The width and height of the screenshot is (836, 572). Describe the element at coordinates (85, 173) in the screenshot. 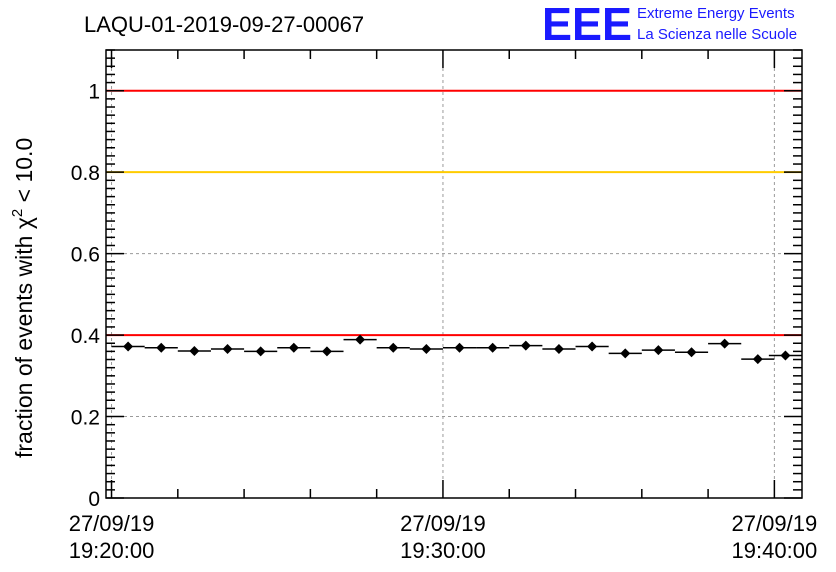

I see `y-tick-label: 0.8` at that location.